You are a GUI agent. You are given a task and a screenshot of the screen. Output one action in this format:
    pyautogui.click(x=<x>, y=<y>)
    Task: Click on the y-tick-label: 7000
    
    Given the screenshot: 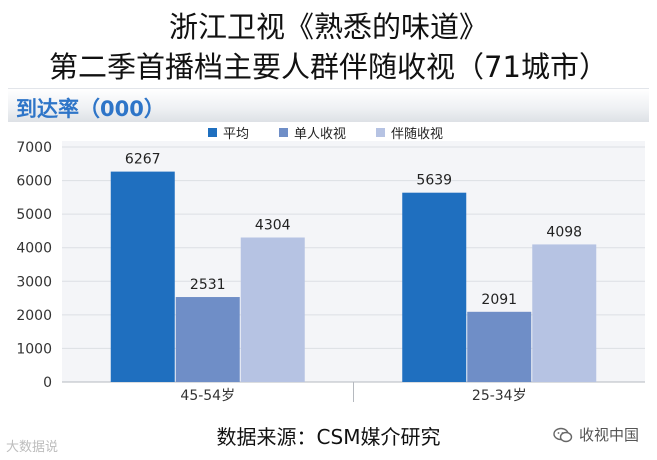 What is the action you would take?
    pyautogui.click(x=34, y=148)
    